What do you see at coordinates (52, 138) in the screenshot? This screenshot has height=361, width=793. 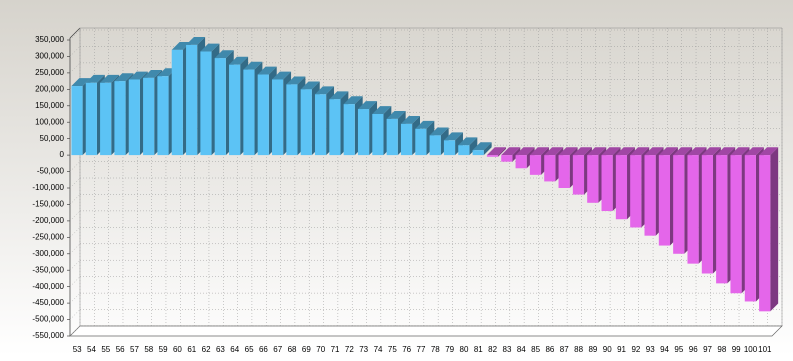 I see `y-tick-label: 50,000` at bounding box center [52, 138].